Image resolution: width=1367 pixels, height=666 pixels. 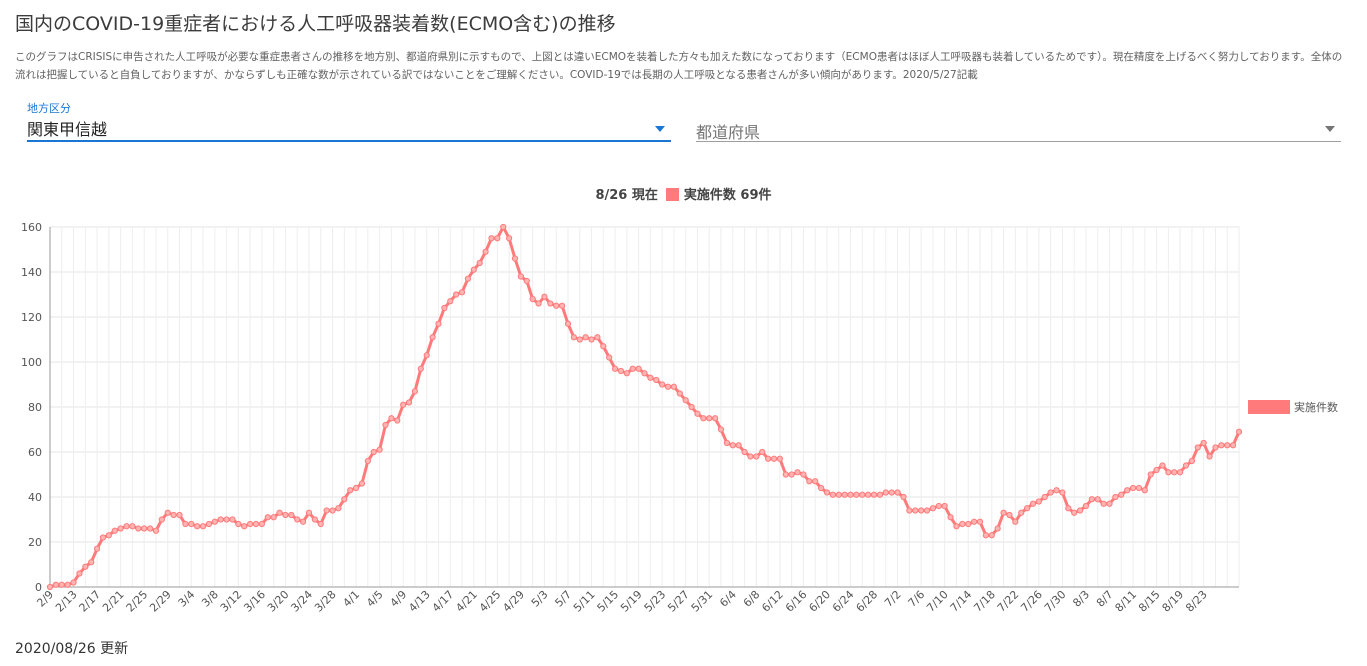 I want to click on x-tick-label: 5/31, so click(x=702, y=601).